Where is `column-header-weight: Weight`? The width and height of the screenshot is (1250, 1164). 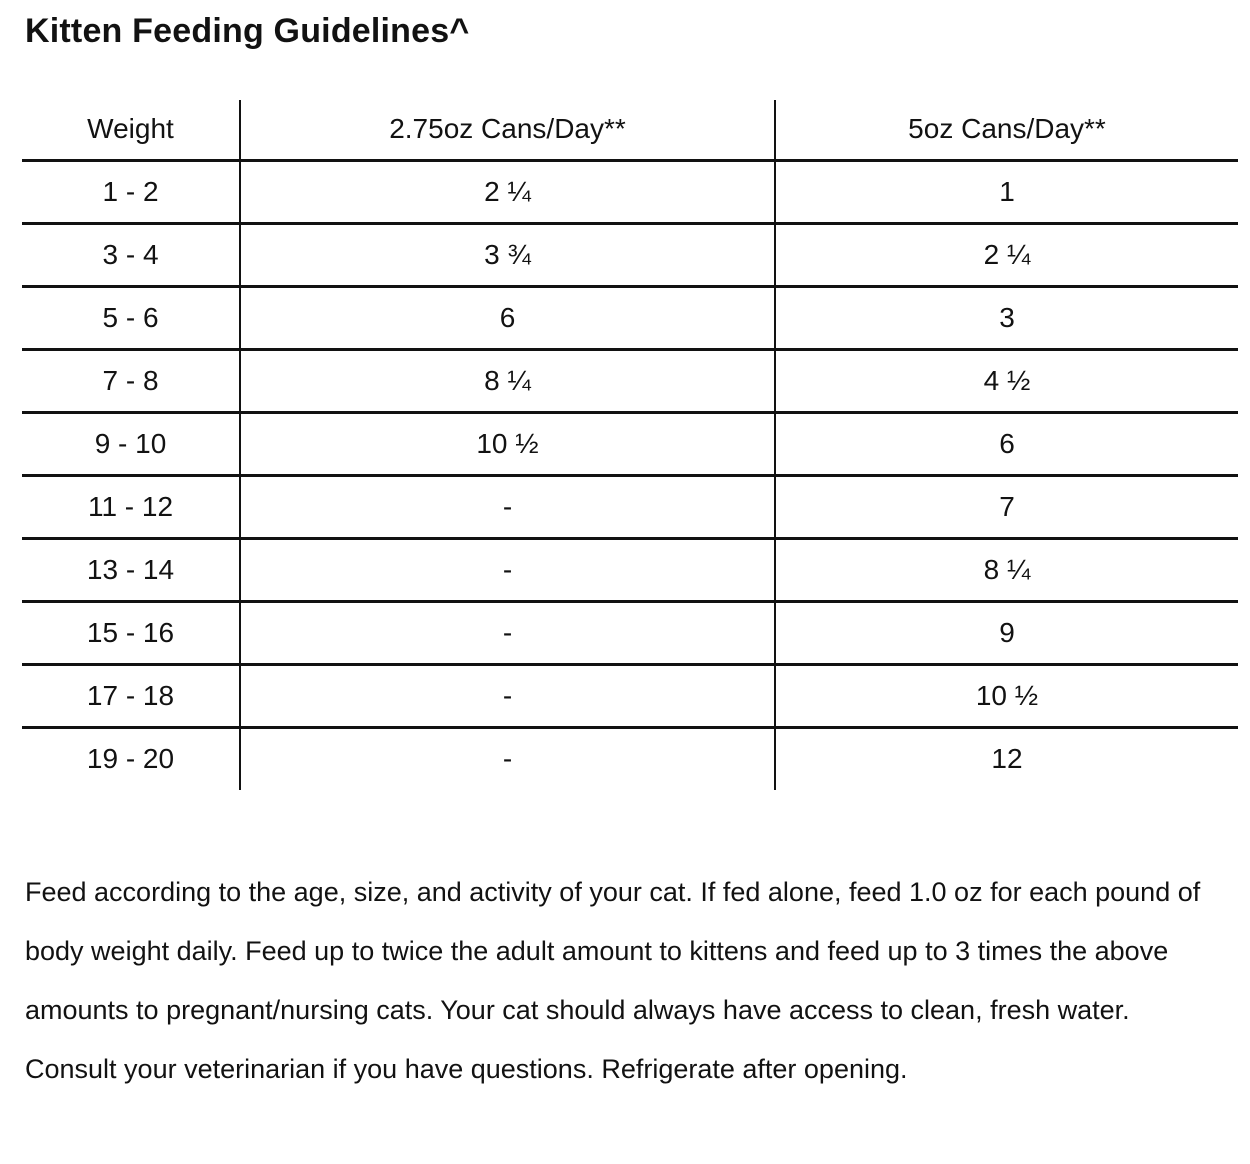
column-header-weight: Weight is located at coordinates (131, 131).